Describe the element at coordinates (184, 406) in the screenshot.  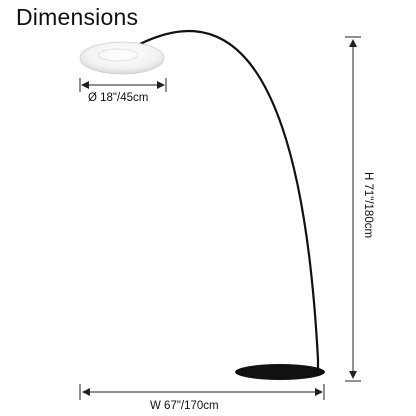
I see `width-label: W 67"/170cm` at that location.